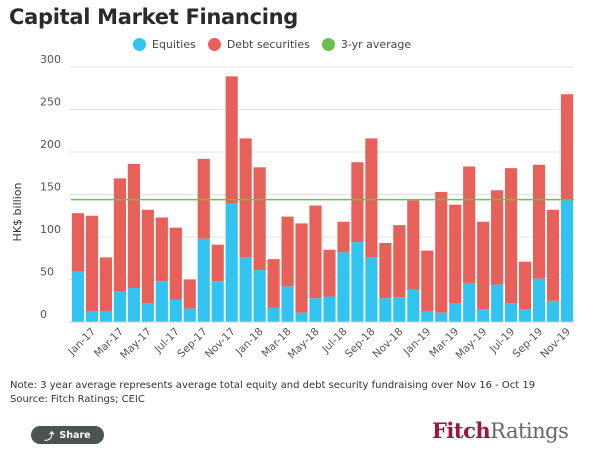 The image size is (600, 450). I want to click on logo-part1: Fitch, so click(461, 430).